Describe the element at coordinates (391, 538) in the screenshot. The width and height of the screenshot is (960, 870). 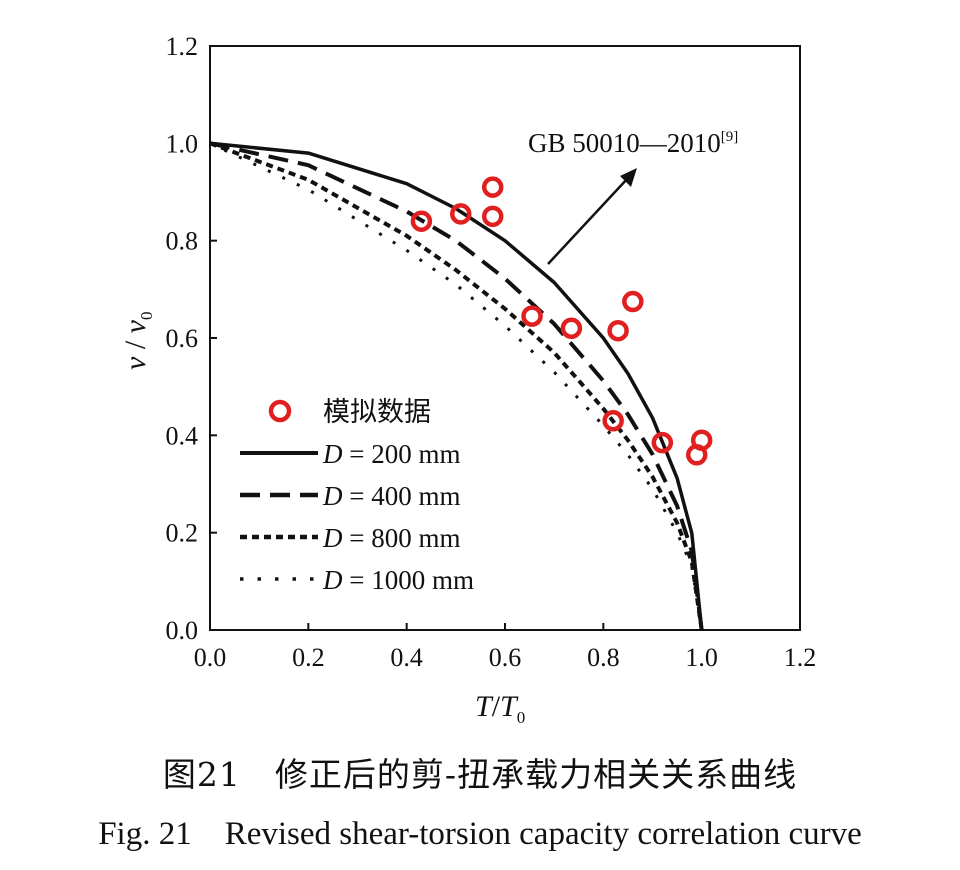
I see `legend-label-d800: D = 800 mm` at that location.